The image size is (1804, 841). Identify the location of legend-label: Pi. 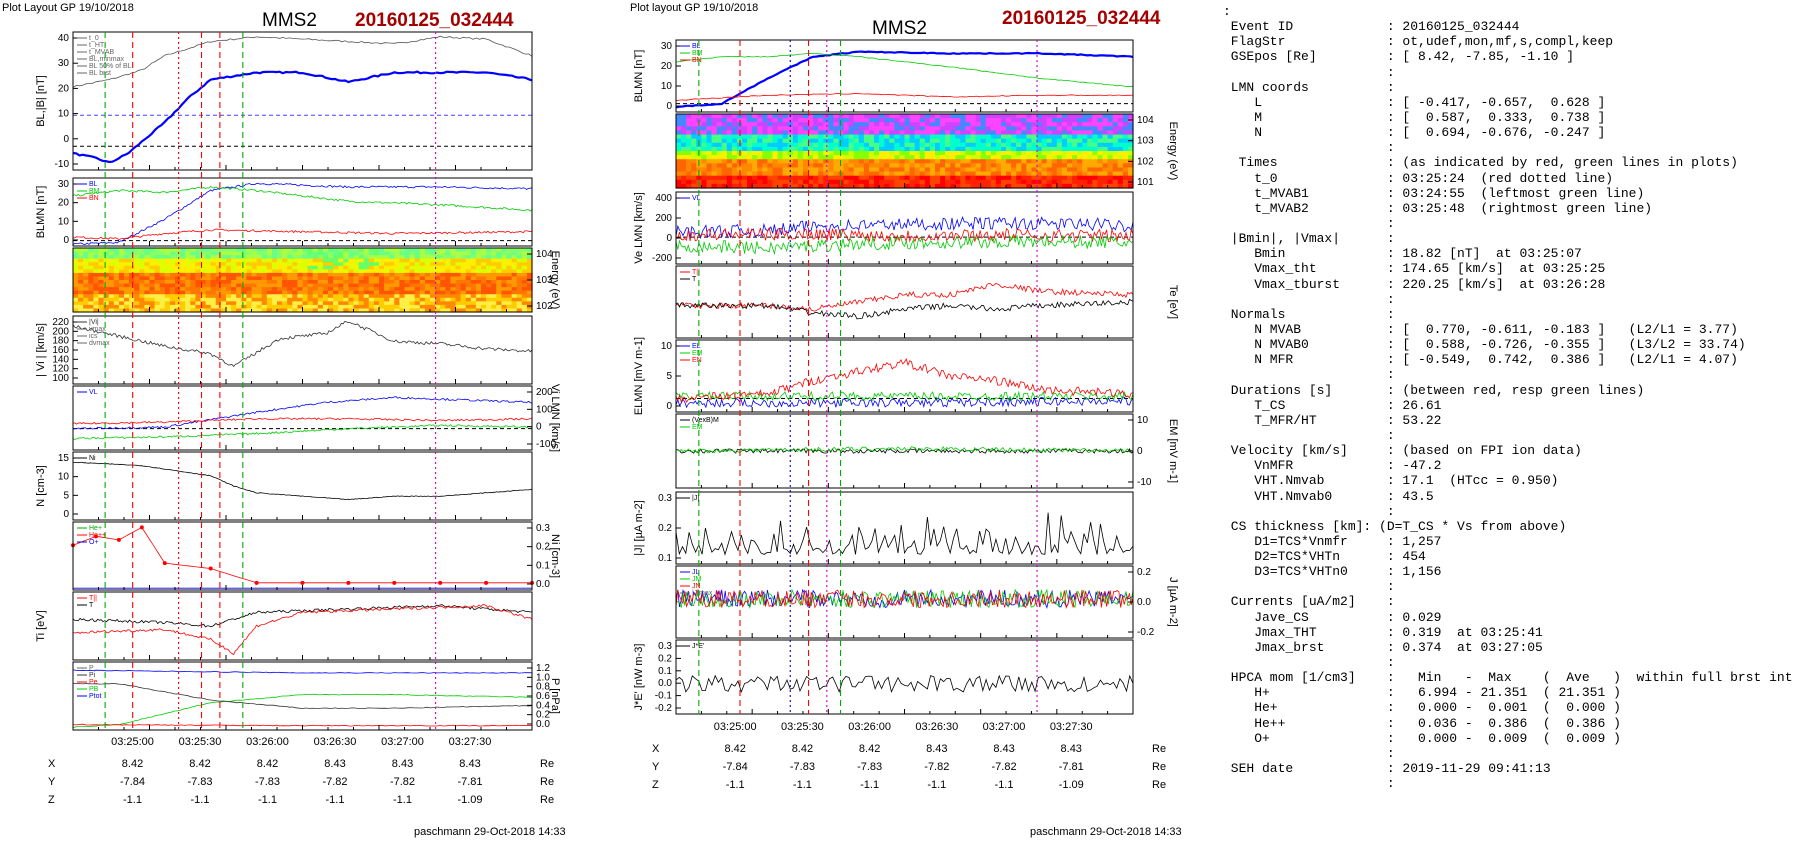
(92, 675).